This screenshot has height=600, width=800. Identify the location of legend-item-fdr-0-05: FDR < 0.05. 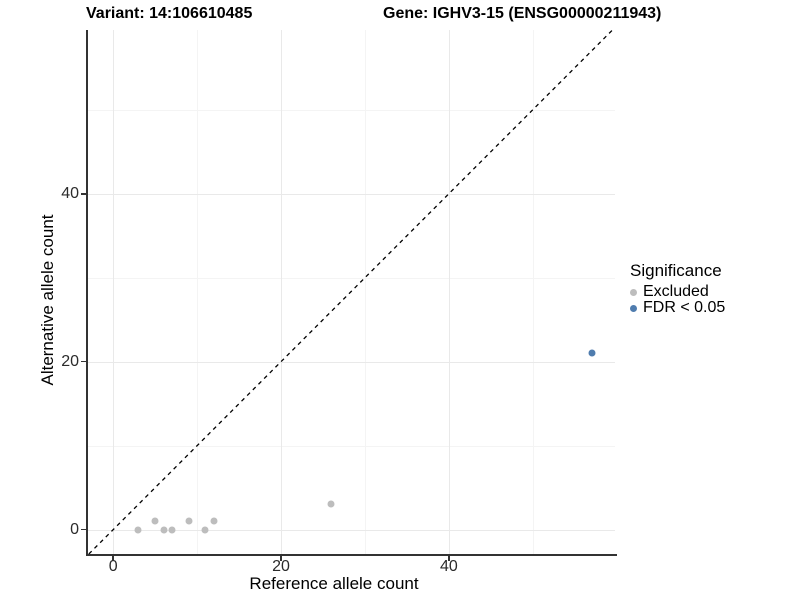
(678, 307).